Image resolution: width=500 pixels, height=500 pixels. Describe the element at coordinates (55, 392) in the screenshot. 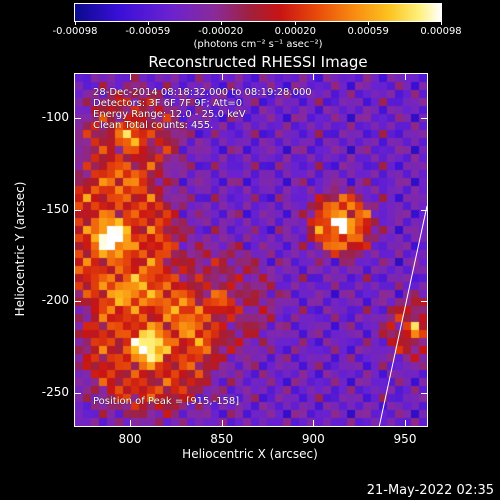

I see `y-tick-label: -250` at that location.